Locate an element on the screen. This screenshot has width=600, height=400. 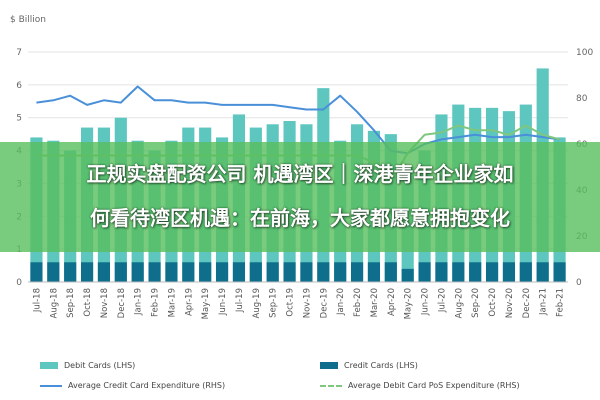
x-tick-label: Jun-19 is located at coordinates (223, 302).